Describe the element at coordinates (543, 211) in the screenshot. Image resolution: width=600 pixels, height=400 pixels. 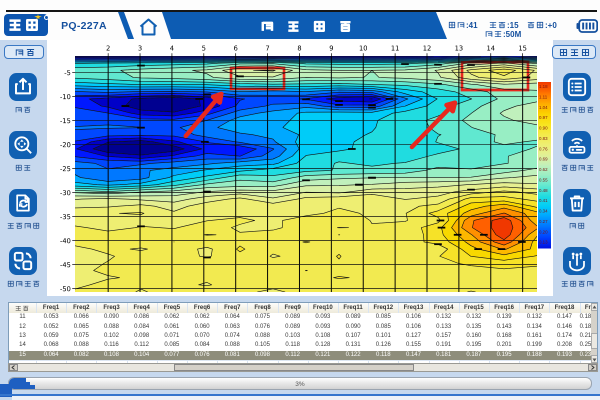
I see `svg-text: 0.34` at that location.